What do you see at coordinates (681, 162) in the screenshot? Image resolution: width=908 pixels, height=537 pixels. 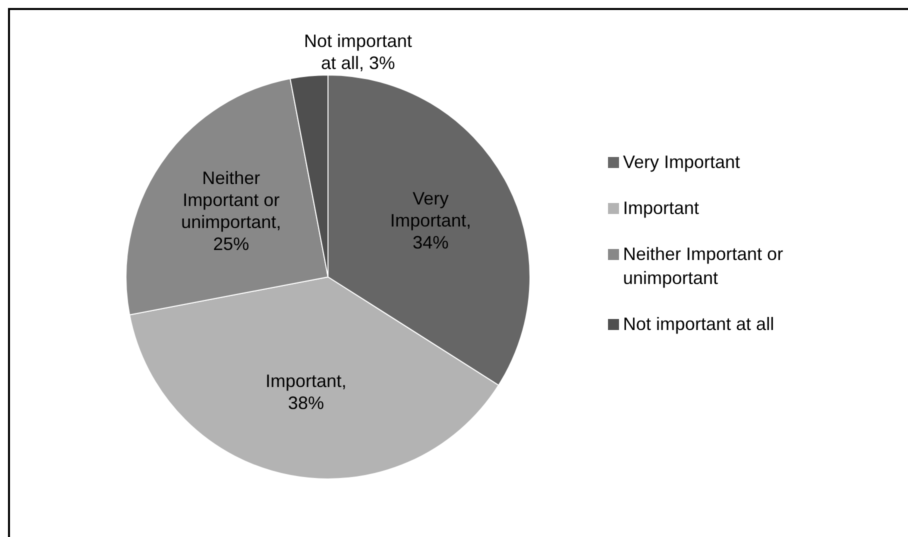 I see `legend-label: Very Important` at bounding box center [681, 162].